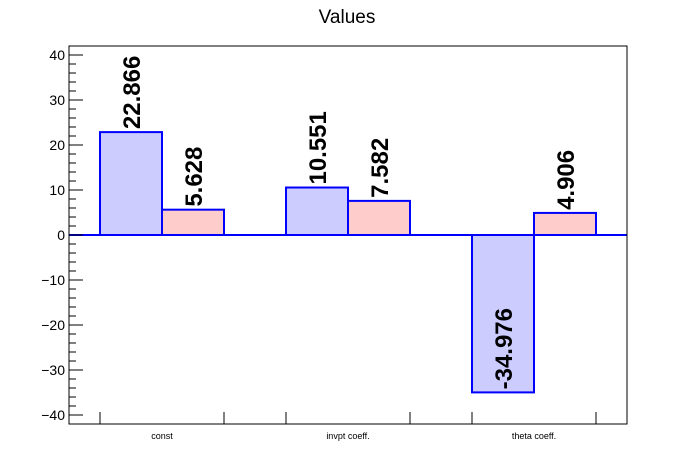 Image resolution: width=696 pixels, height=472 pixels. I want to click on y-tick-label: −40, so click(53, 415).